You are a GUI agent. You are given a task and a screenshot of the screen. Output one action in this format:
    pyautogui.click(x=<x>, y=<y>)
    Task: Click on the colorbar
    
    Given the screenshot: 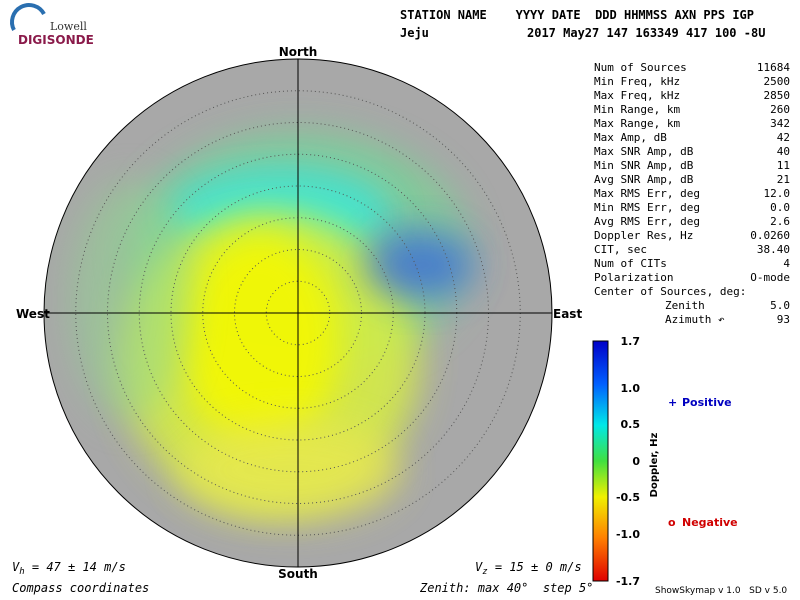 What is the action you would take?
    pyautogui.click(x=600, y=461)
    